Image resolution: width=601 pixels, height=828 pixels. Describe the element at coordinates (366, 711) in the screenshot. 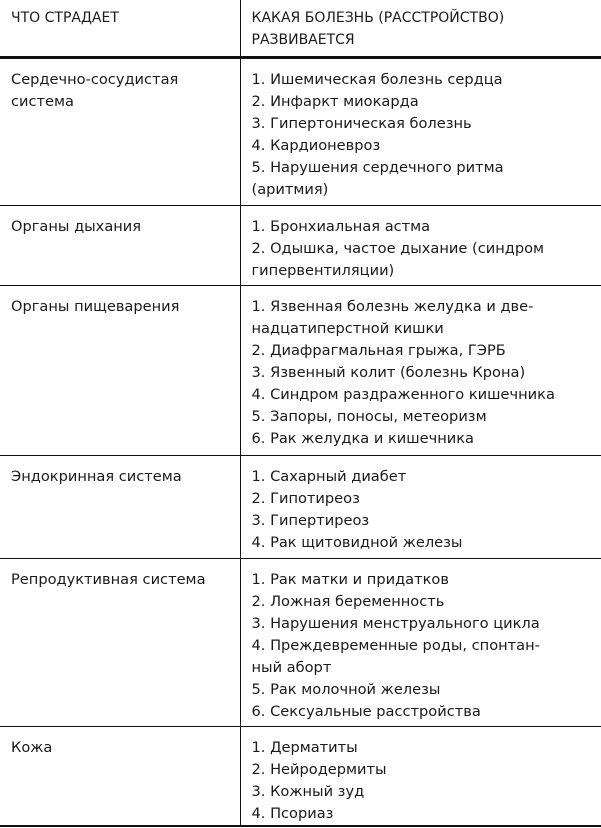

I see `disease-item: 6. Сексуальные расстройства` at that location.